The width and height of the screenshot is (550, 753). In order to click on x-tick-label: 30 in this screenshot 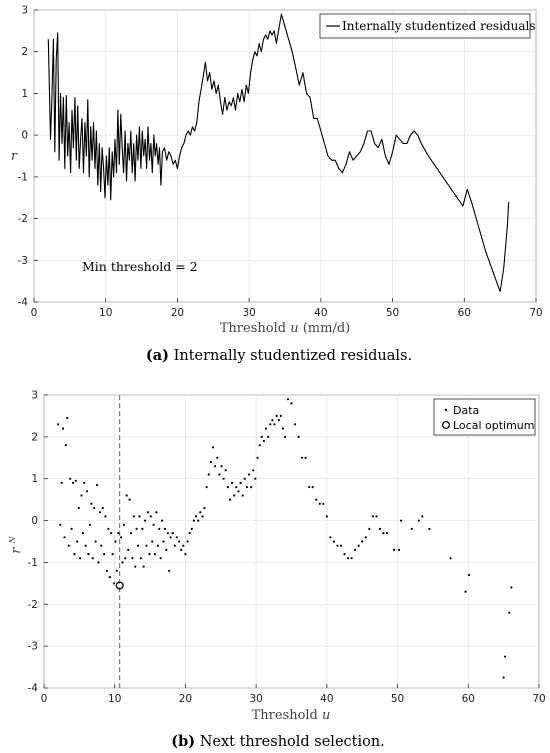, I will do `click(248, 313)`.